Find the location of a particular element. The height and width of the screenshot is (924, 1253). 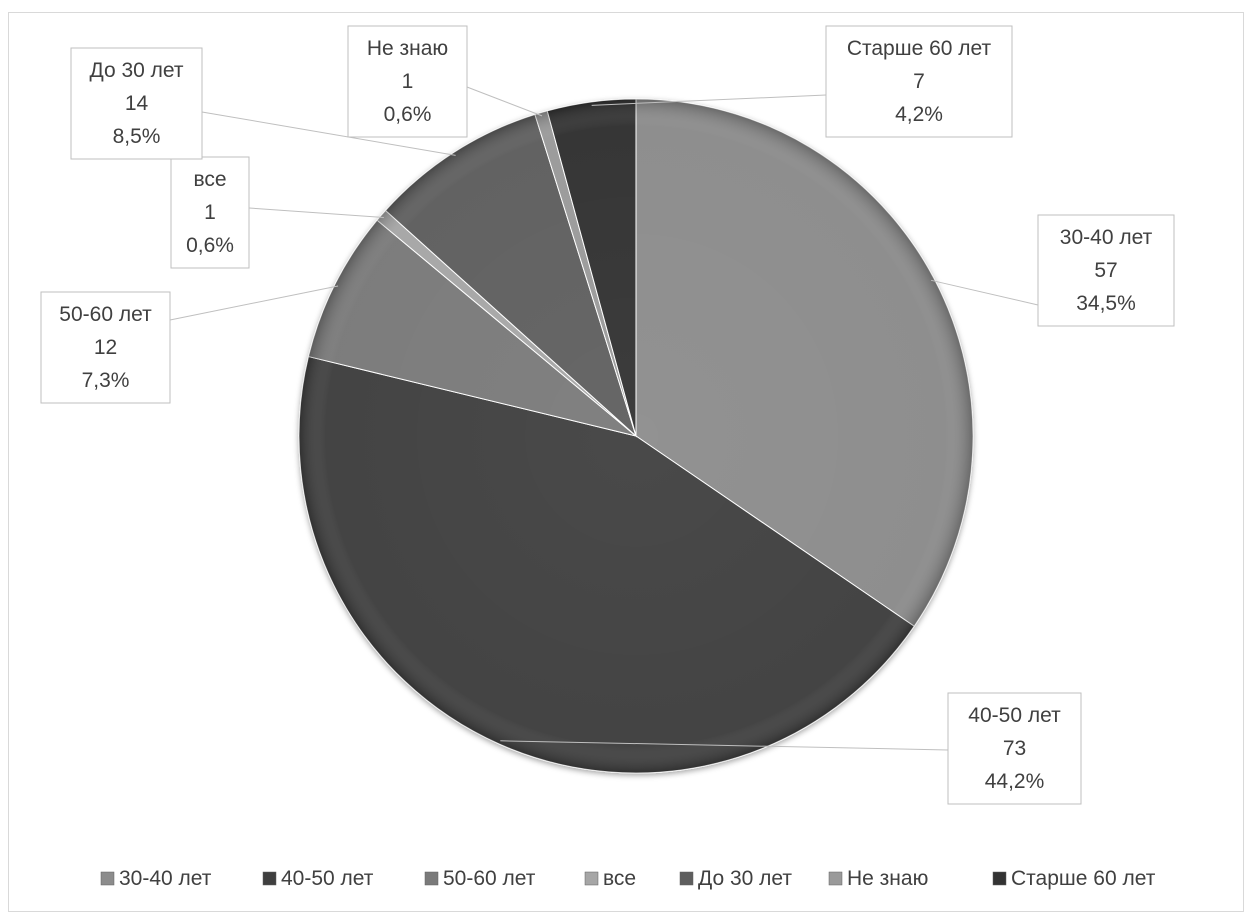

legend-swatch-старше-60-лет is located at coordinates (999, 878).